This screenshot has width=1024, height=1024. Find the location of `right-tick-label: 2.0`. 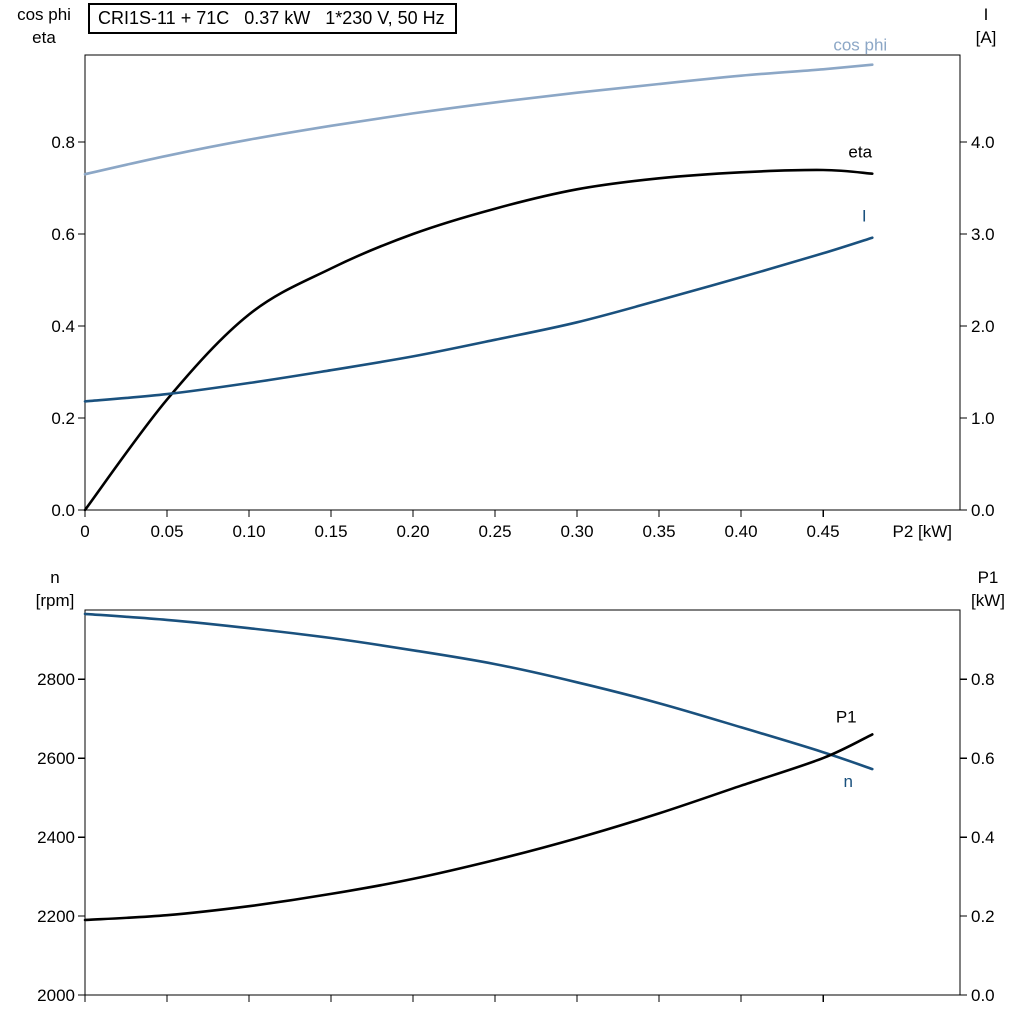

right-tick-label: 2.0 is located at coordinates (983, 326).